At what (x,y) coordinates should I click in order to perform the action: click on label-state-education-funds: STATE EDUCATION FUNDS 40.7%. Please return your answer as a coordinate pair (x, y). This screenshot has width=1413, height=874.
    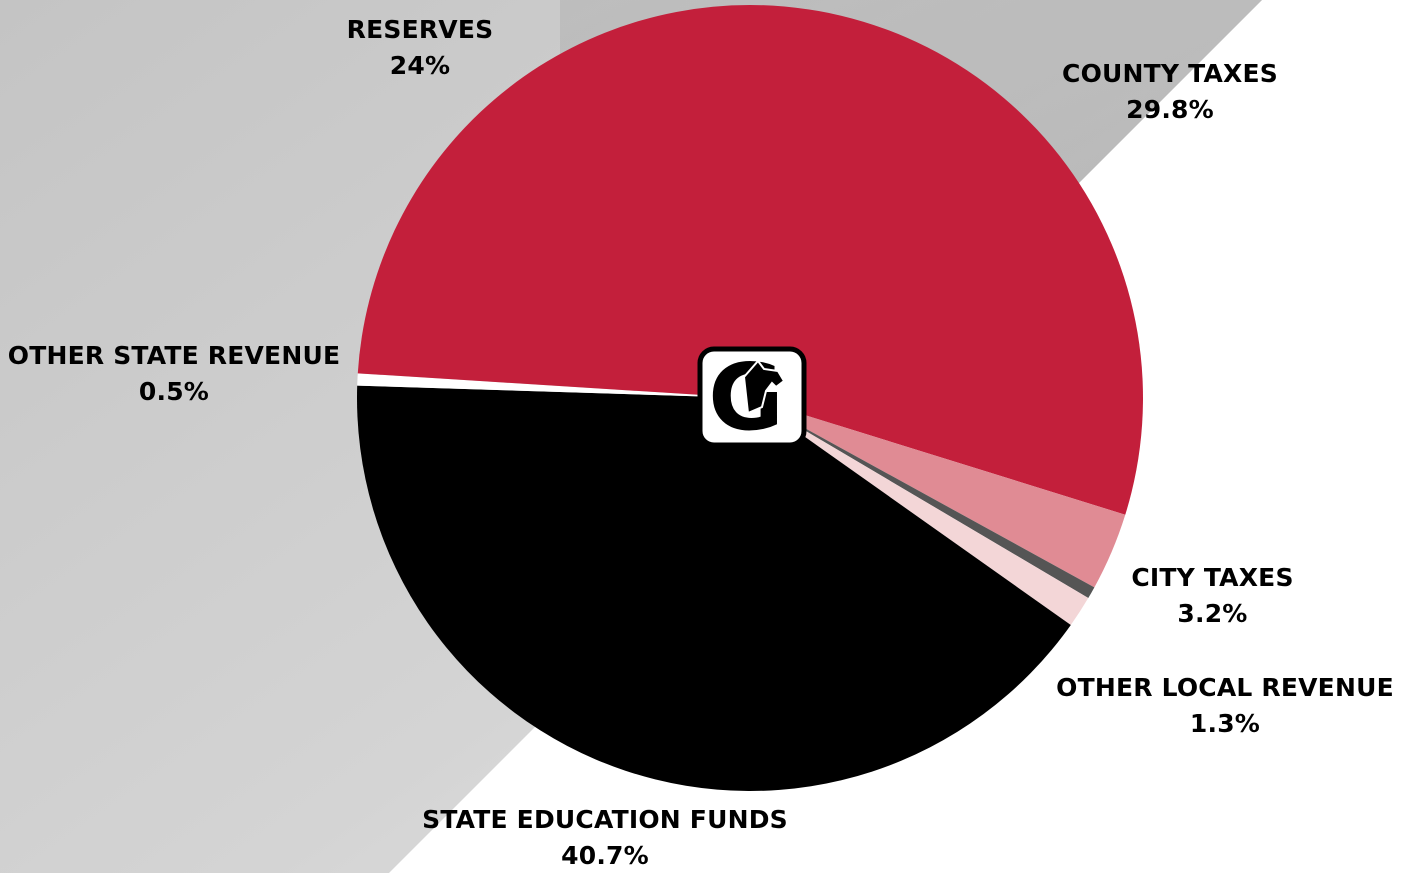
    Looking at the image, I should click on (605, 838).